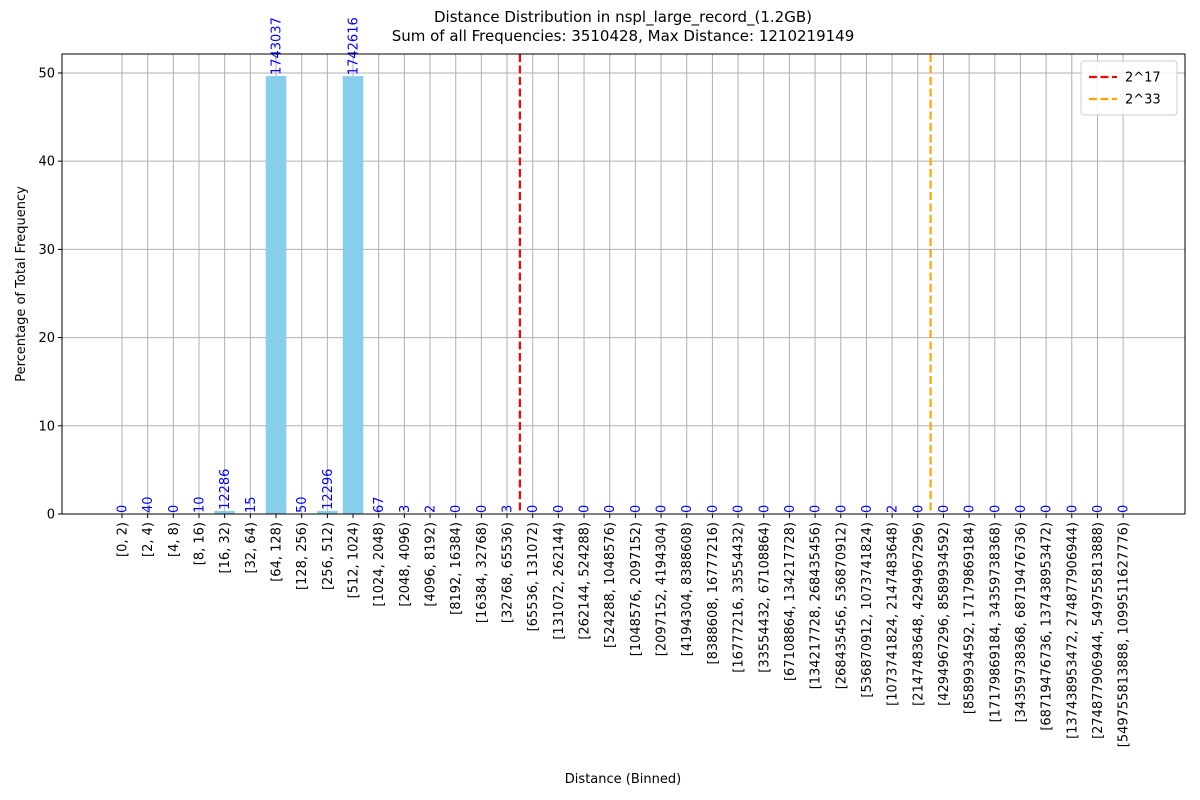  What do you see at coordinates (148, 504) in the screenshot?
I see `data-label: 40` at bounding box center [148, 504].